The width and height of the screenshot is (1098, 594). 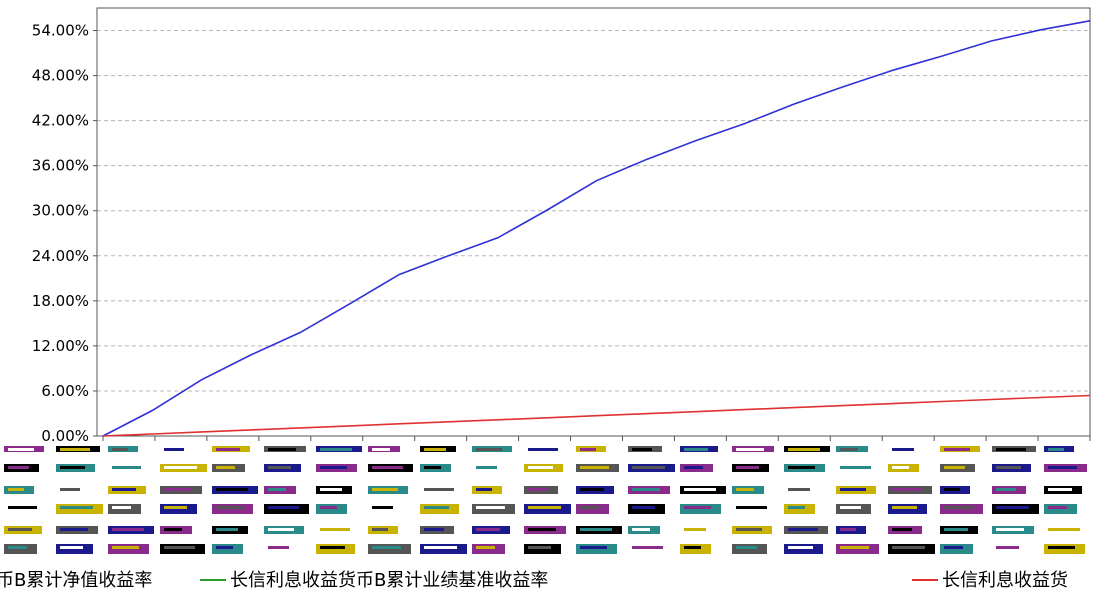 What do you see at coordinates (60, 256) in the screenshot?
I see `y-tick-label: 24.00%` at bounding box center [60, 256].